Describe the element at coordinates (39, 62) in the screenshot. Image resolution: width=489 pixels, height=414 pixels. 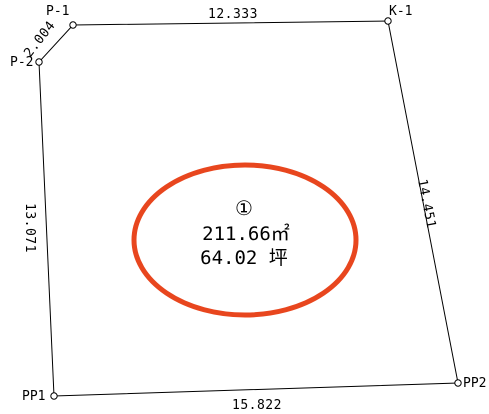
I see `vertex-p2` at that location.